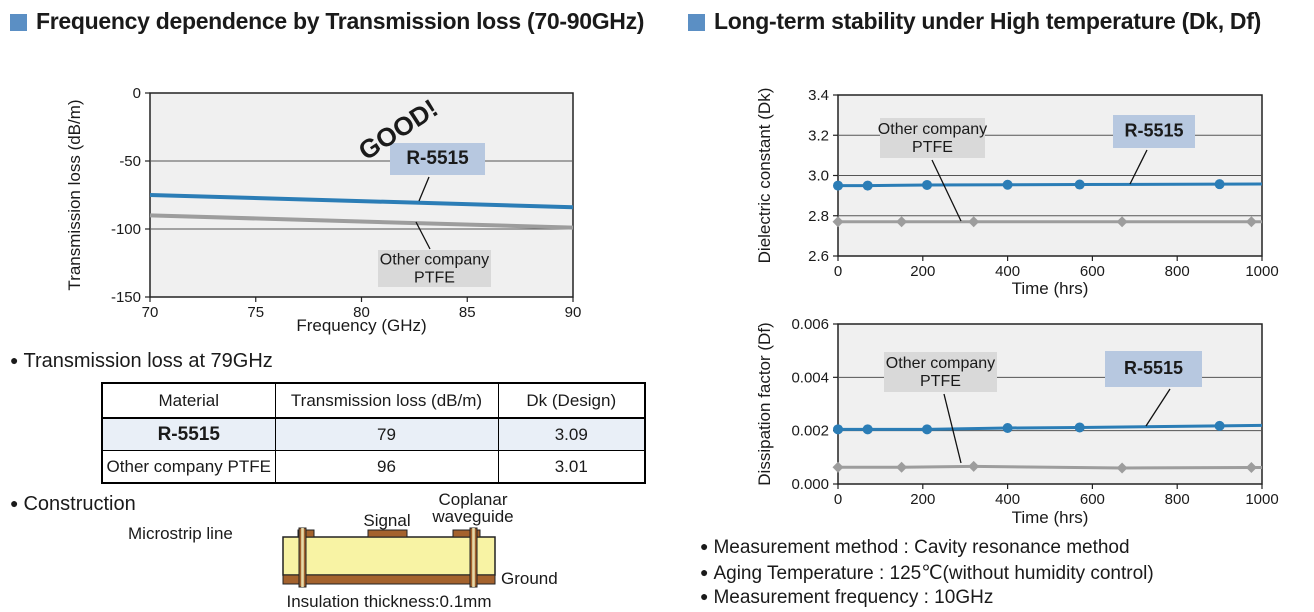  What do you see at coordinates (386, 400) in the screenshot?
I see `col-header-loss: Transmission loss (dB/m)` at bounding box center [386, 400].